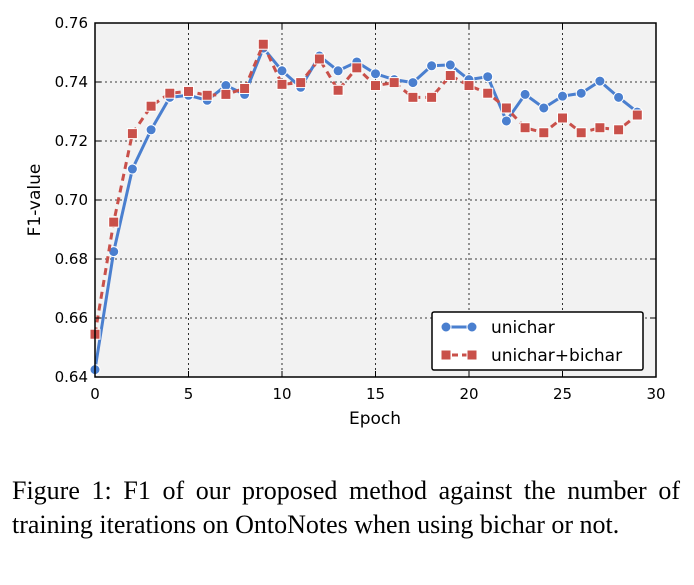  Describe the element at coordinates (35, 200) in the screenshot. I see `y-axis-title: F1-value` at that location.